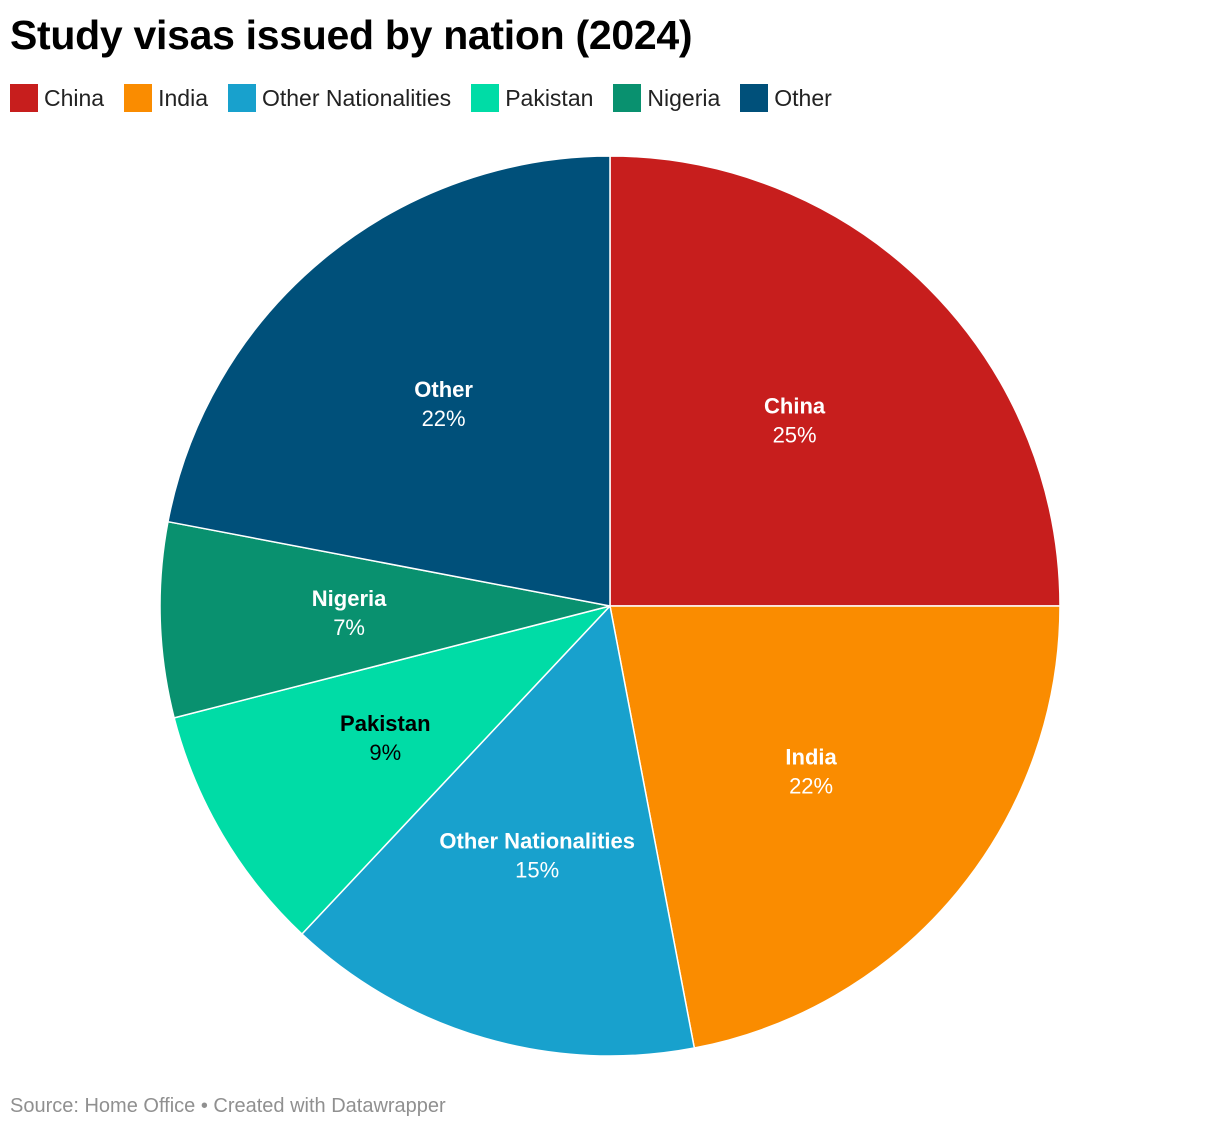 This screenshot has width=1220, height=1132. What do you see at coordinates (485, 98) in the screenshot?
I see `legend-swatch-pakistan` at bounding box center [485, 98].